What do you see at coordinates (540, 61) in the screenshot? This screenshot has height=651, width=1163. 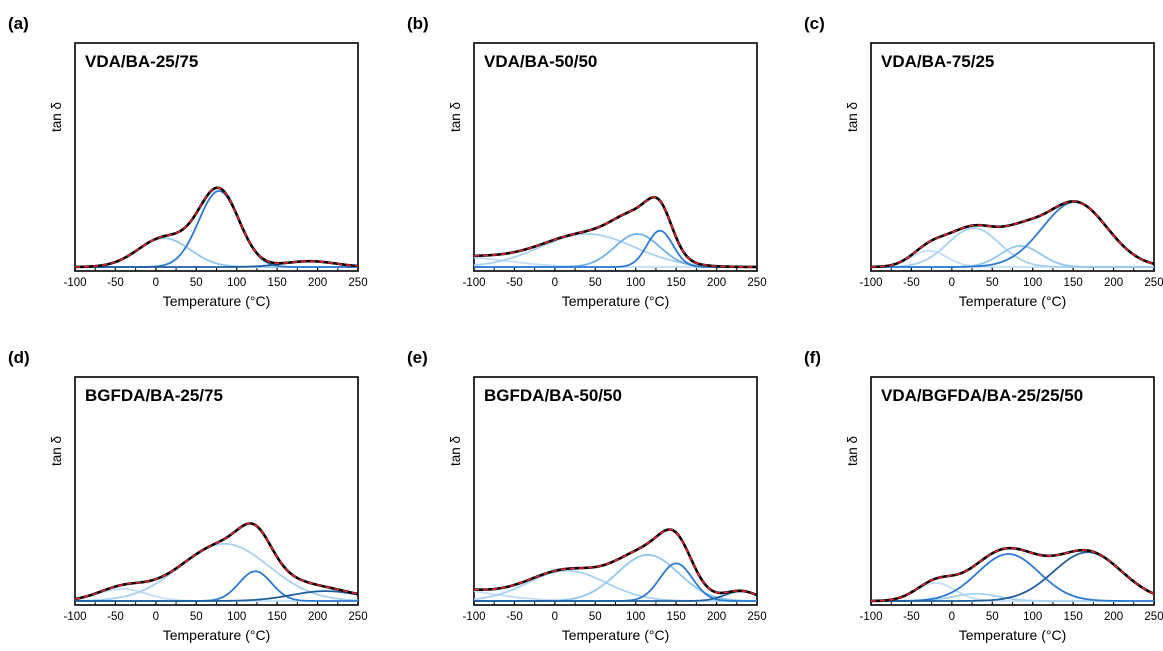 I see `panel-title: VDA/BA-50/50` at bounding box center [540, 61].